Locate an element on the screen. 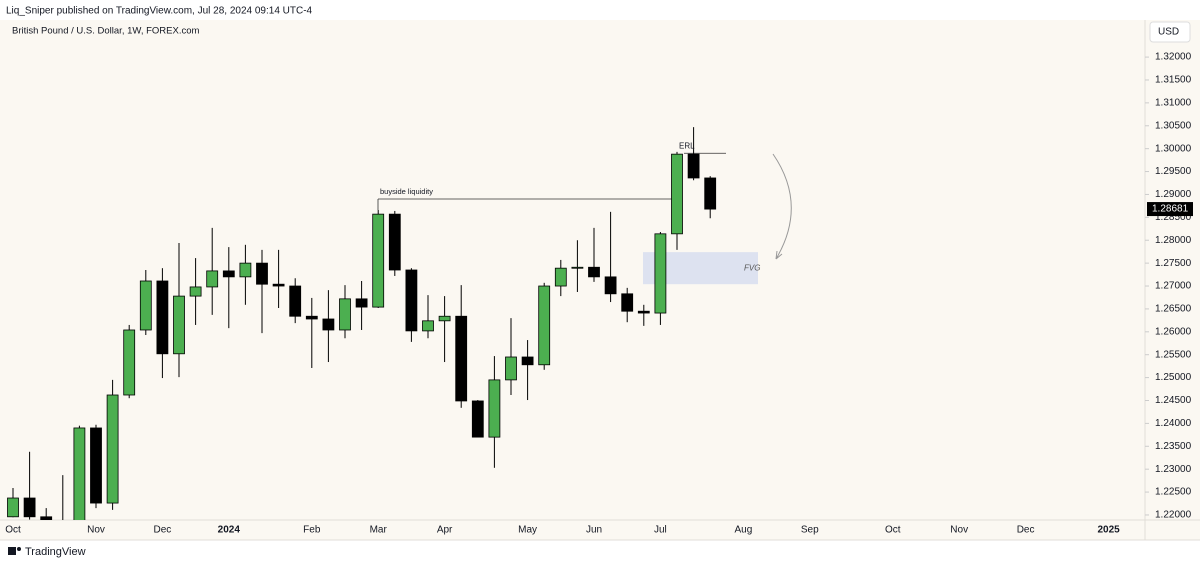 The height and width of the screenshot is (565, 1200). y-tick-label: 1.22000 is located at coordinates (1173, 515).